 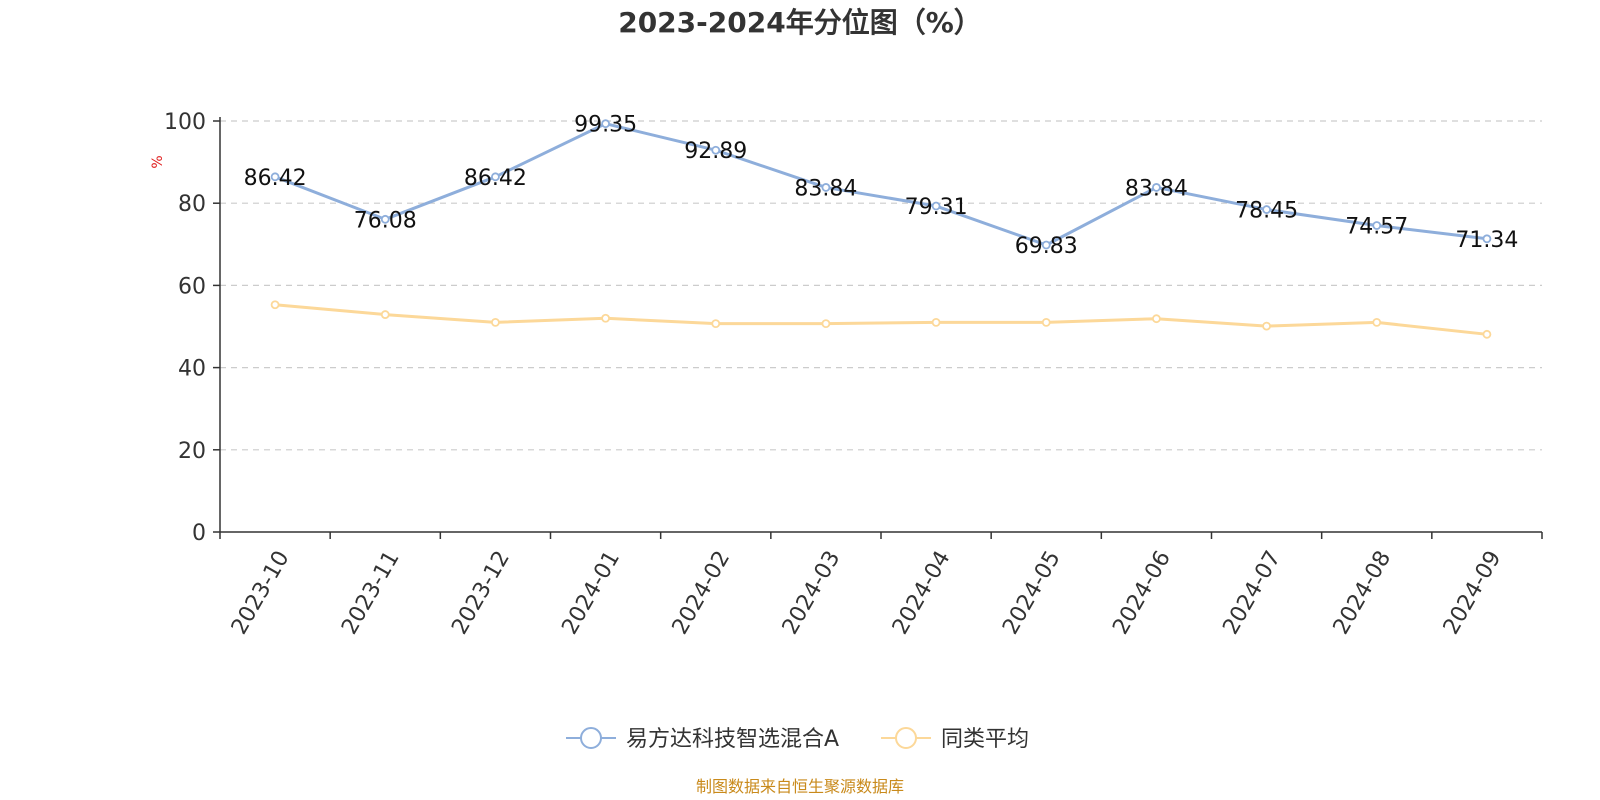 I want to click on source-note: 制图数据来自恒生聚源数据库, so click(x=800, y=786).